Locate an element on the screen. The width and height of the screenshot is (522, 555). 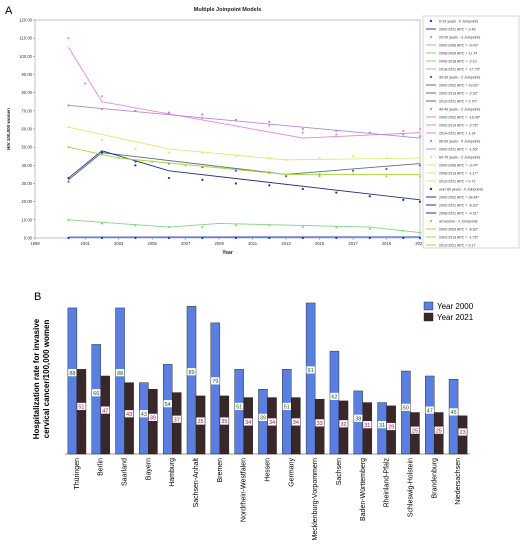
data-label: 23 is located at coordinates (463, 433).